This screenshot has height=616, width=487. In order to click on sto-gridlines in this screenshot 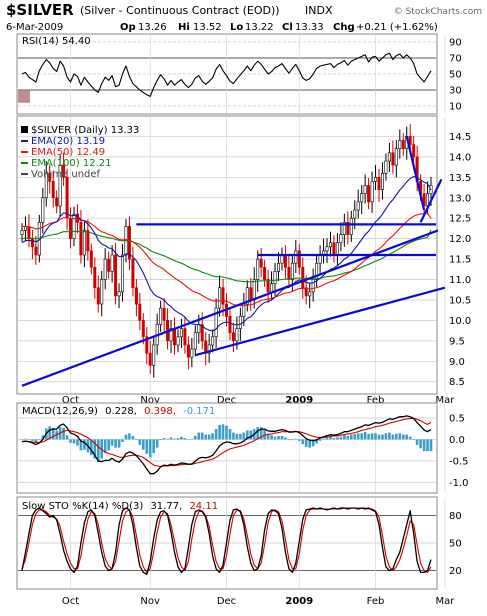, I will do `click(232, 543)`.